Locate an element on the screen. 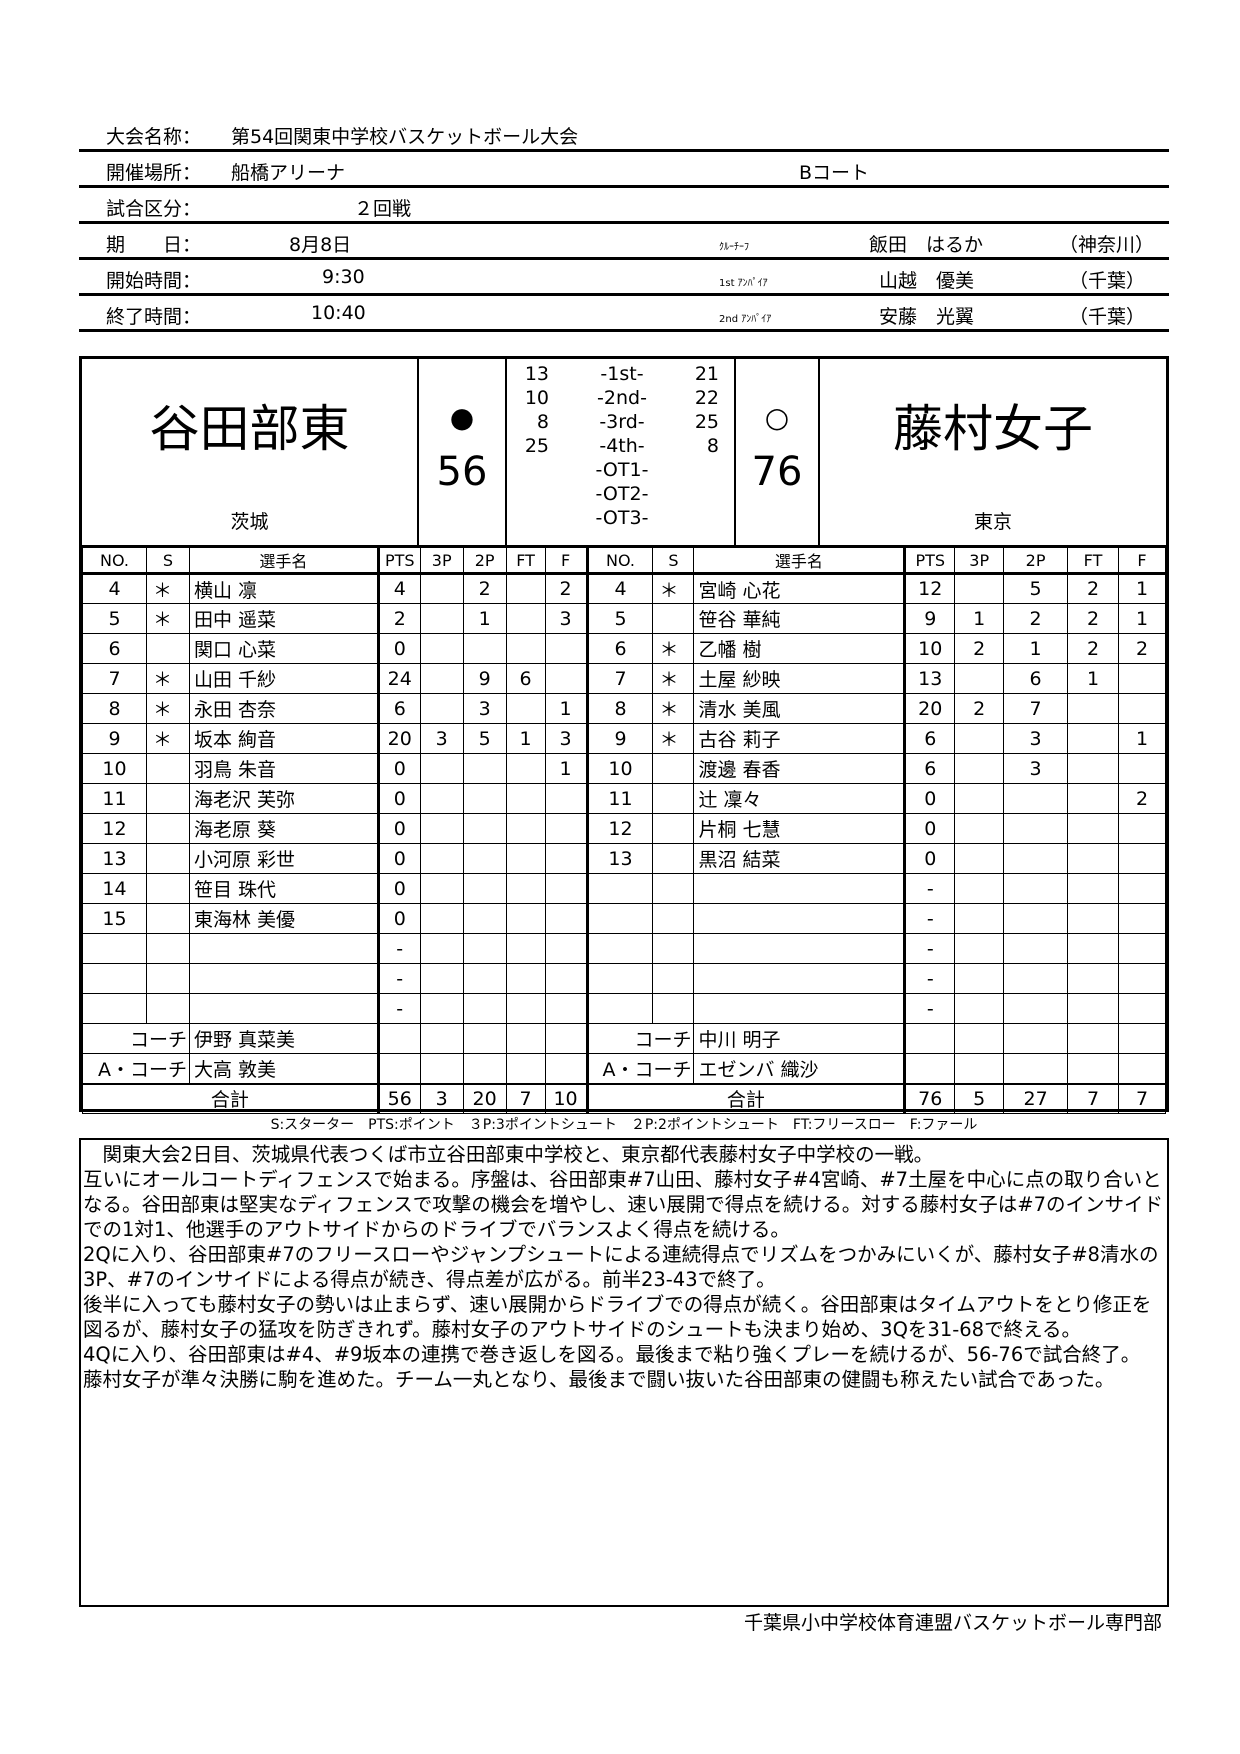  col-header-2p: 2P is located at coordinates (484, 560).